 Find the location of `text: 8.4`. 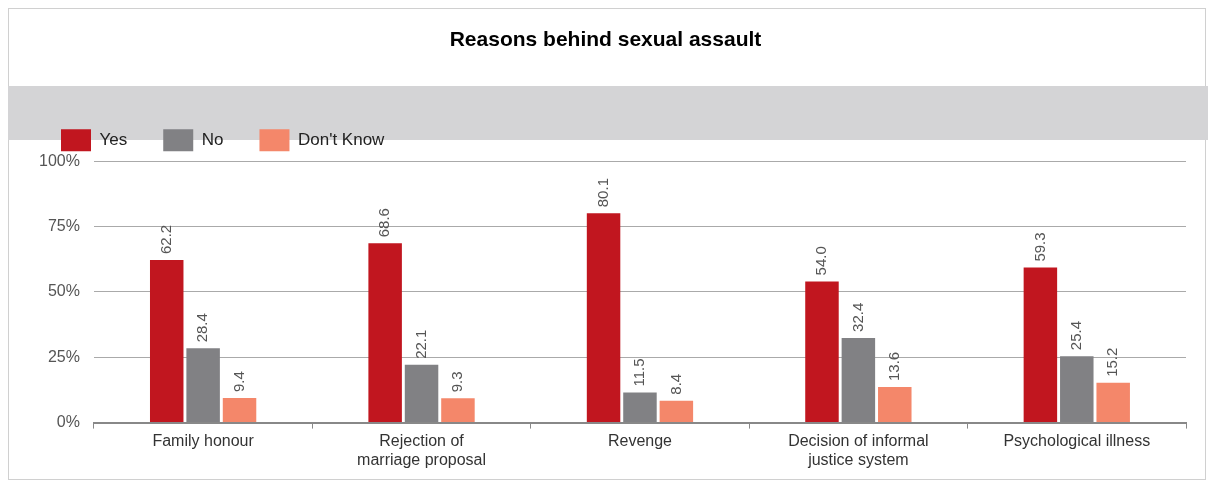

text: 8.4 is located at coordinates (675, 384).